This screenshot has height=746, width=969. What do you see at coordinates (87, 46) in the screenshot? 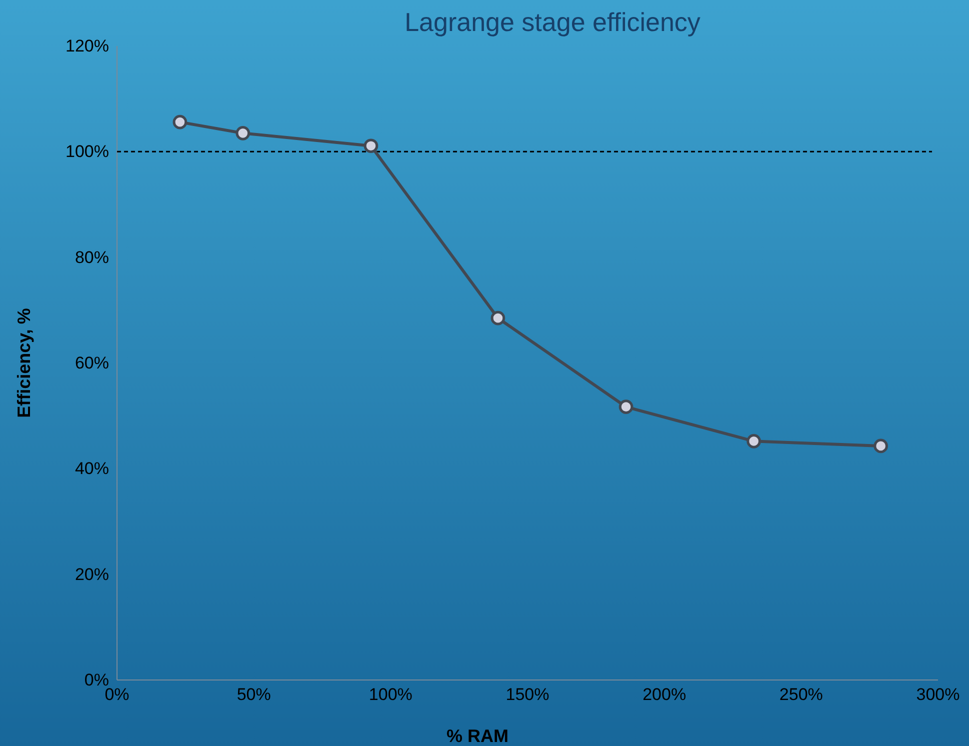
I see `y-tick-label: 120%` at bounding box center [87, 46].